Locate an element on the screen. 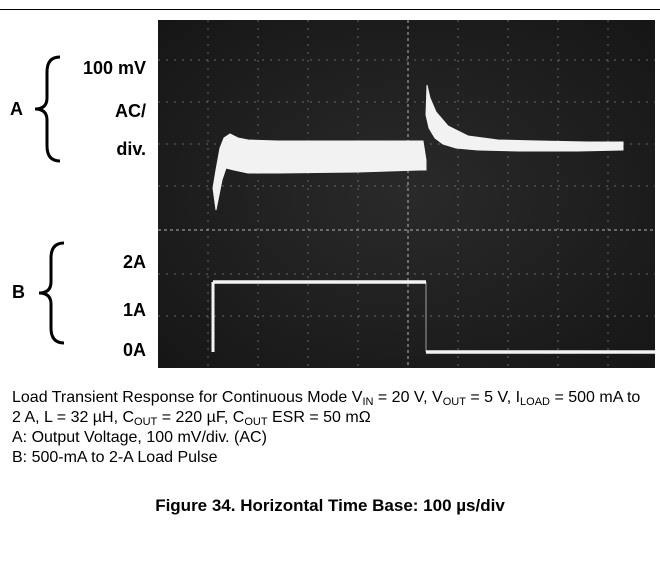 This screenshot has width=660, height=562. caption-iload-value: = 500 mA to 2 A, L = 32 µH, C is located at coordinates (326, 407).